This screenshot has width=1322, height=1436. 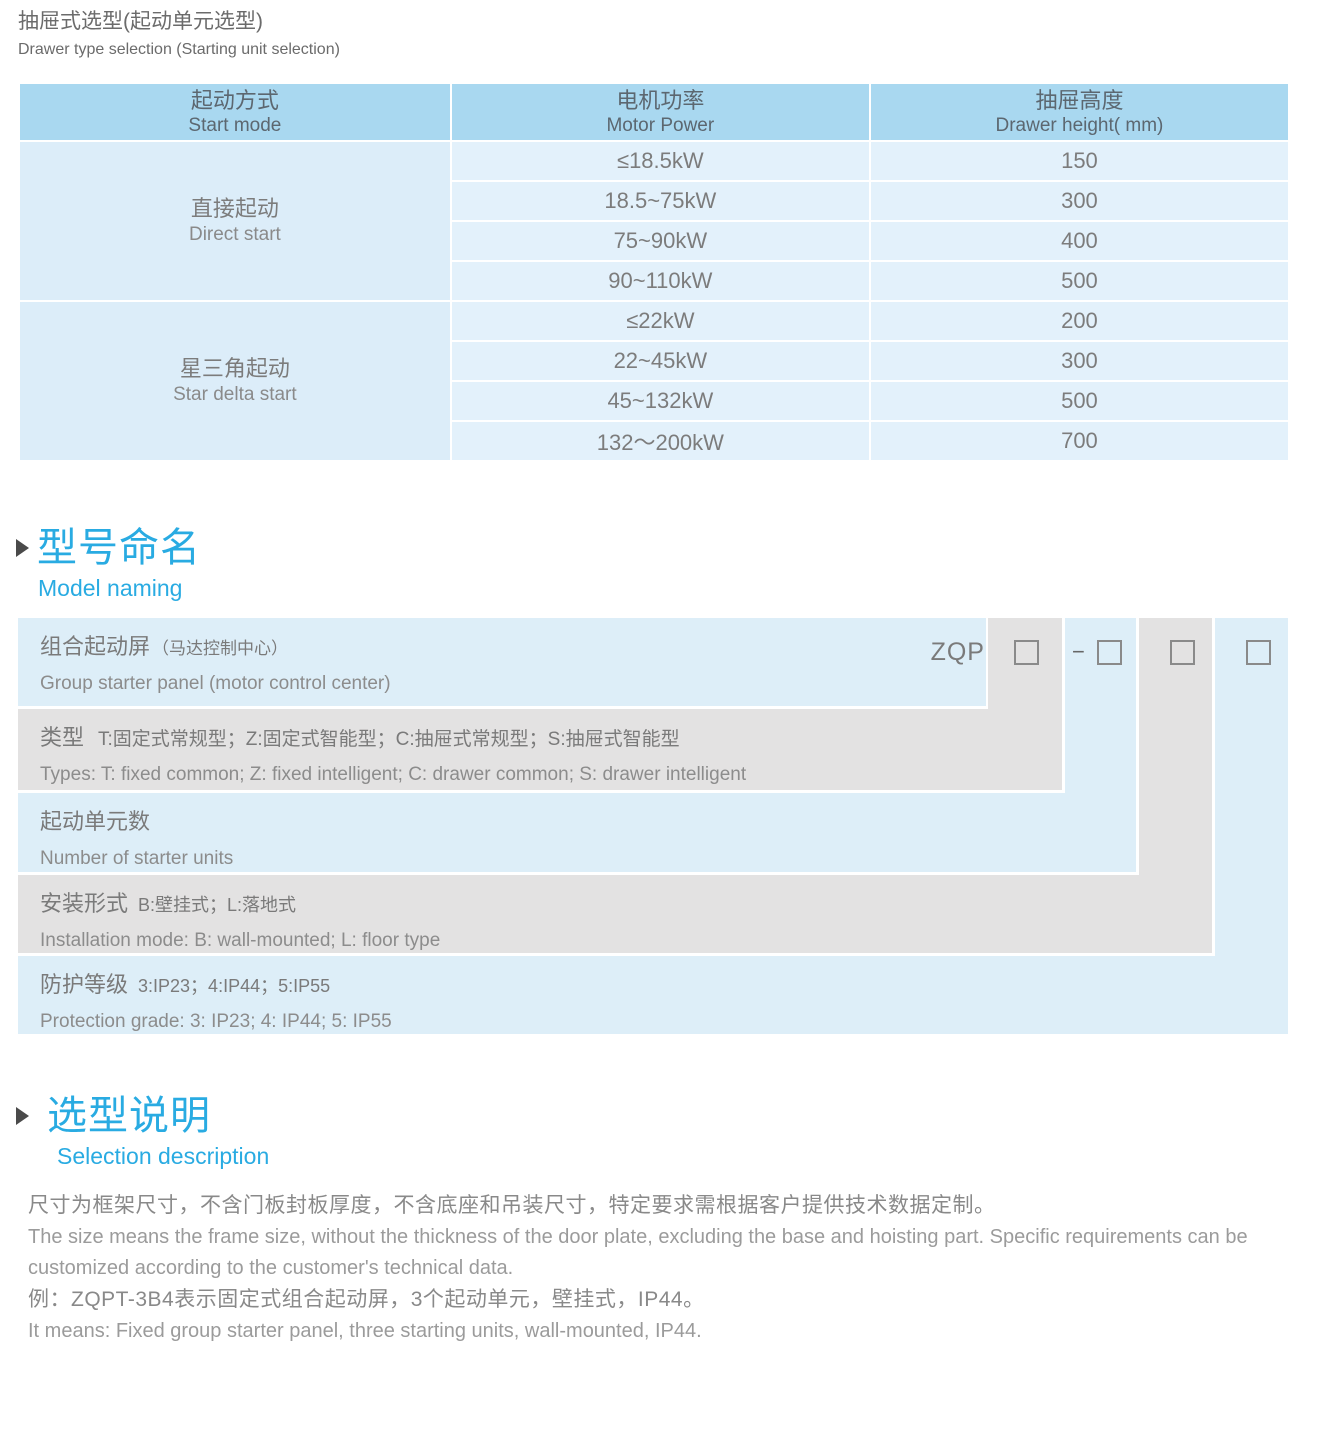 What do you see at coordinates (577, 832) in the screenshot?
I see `band-starter-units: 起动单元数 Number of starter units` at bounding box center [577, 832].